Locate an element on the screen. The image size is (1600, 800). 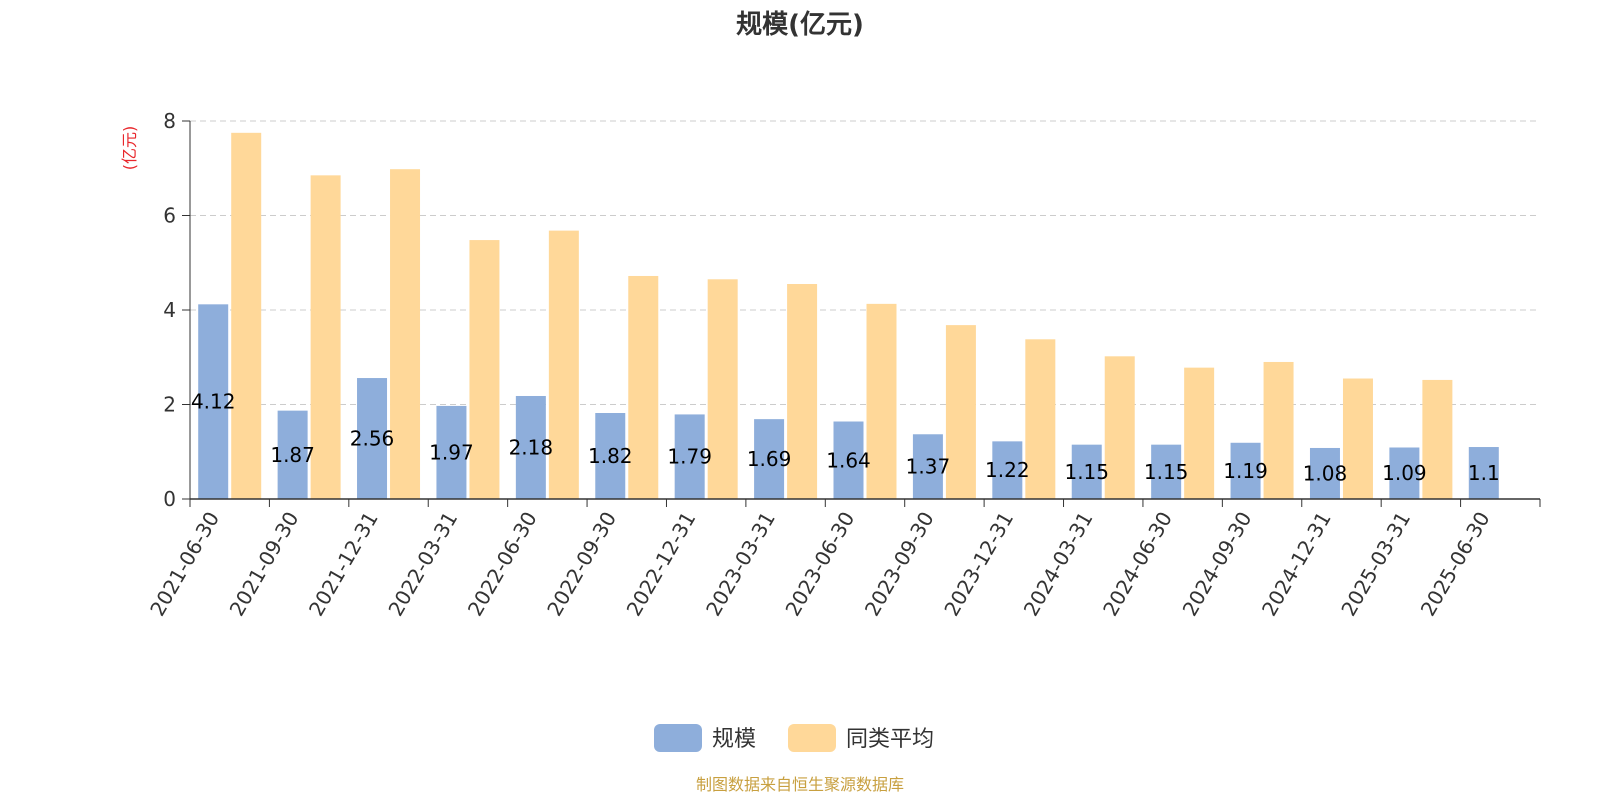
x-tick-label: 2024-09-30 is located at coordinates (1216, 564).